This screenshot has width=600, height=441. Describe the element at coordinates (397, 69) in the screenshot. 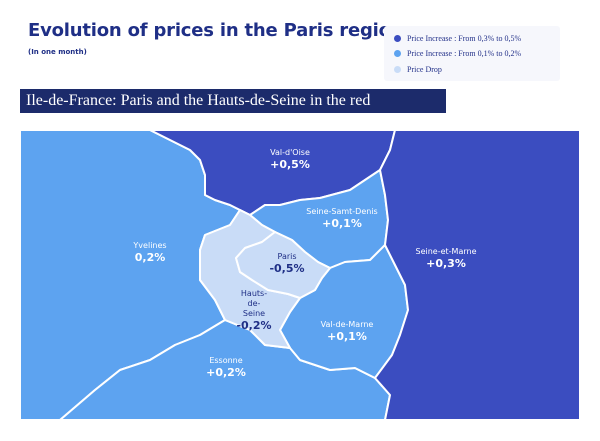

I see `legend-swatch-light-blue` at that location.